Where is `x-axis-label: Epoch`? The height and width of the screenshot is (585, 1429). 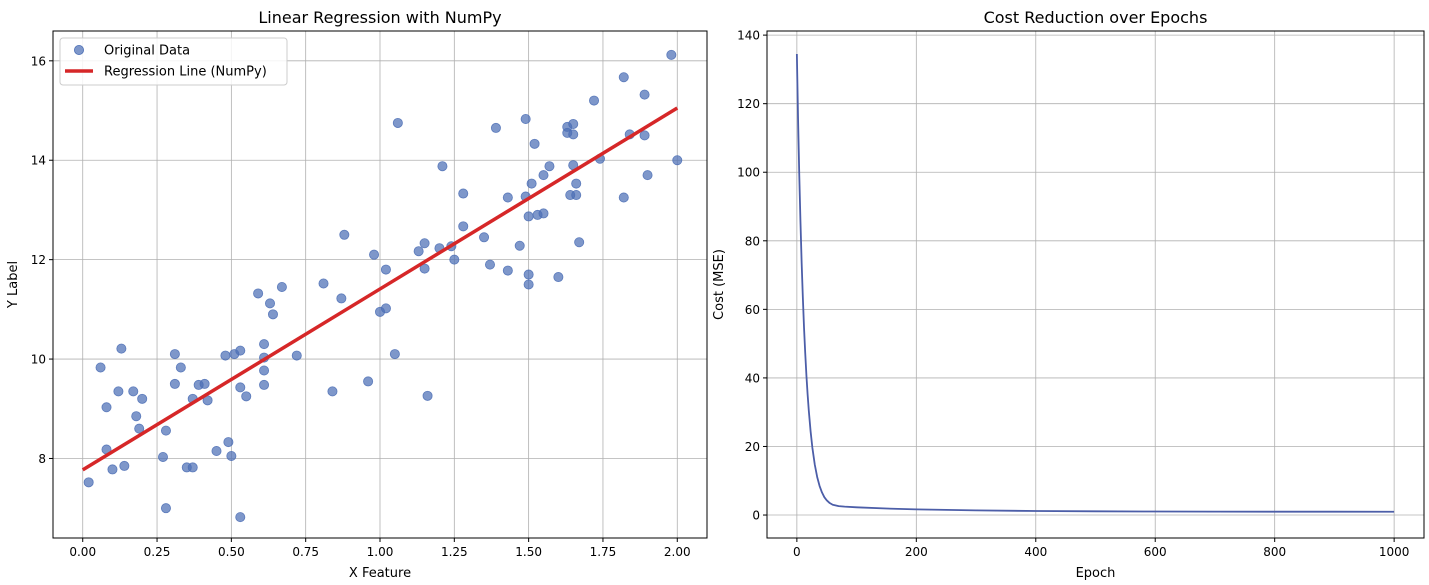 x-axis-label: Epoch is located at coordinates (1096, 573).